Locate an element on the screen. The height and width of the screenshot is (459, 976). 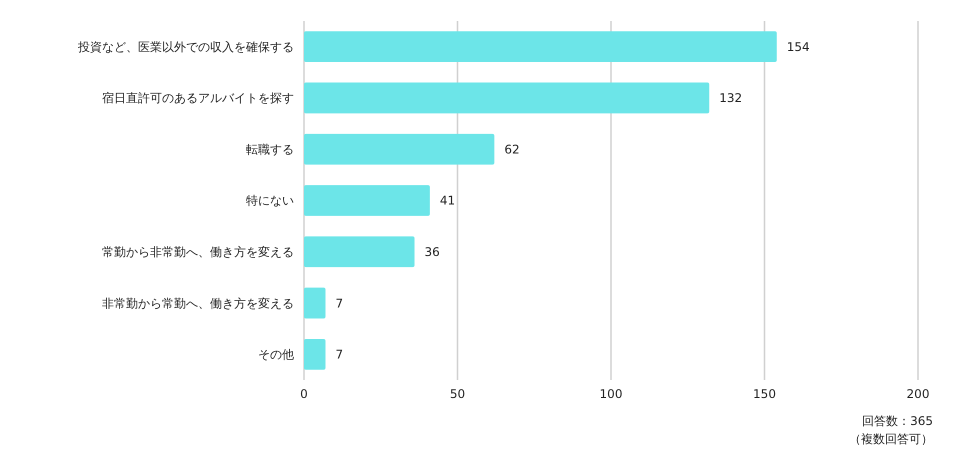
data-label: 36 is located at coordinates (432, 251).